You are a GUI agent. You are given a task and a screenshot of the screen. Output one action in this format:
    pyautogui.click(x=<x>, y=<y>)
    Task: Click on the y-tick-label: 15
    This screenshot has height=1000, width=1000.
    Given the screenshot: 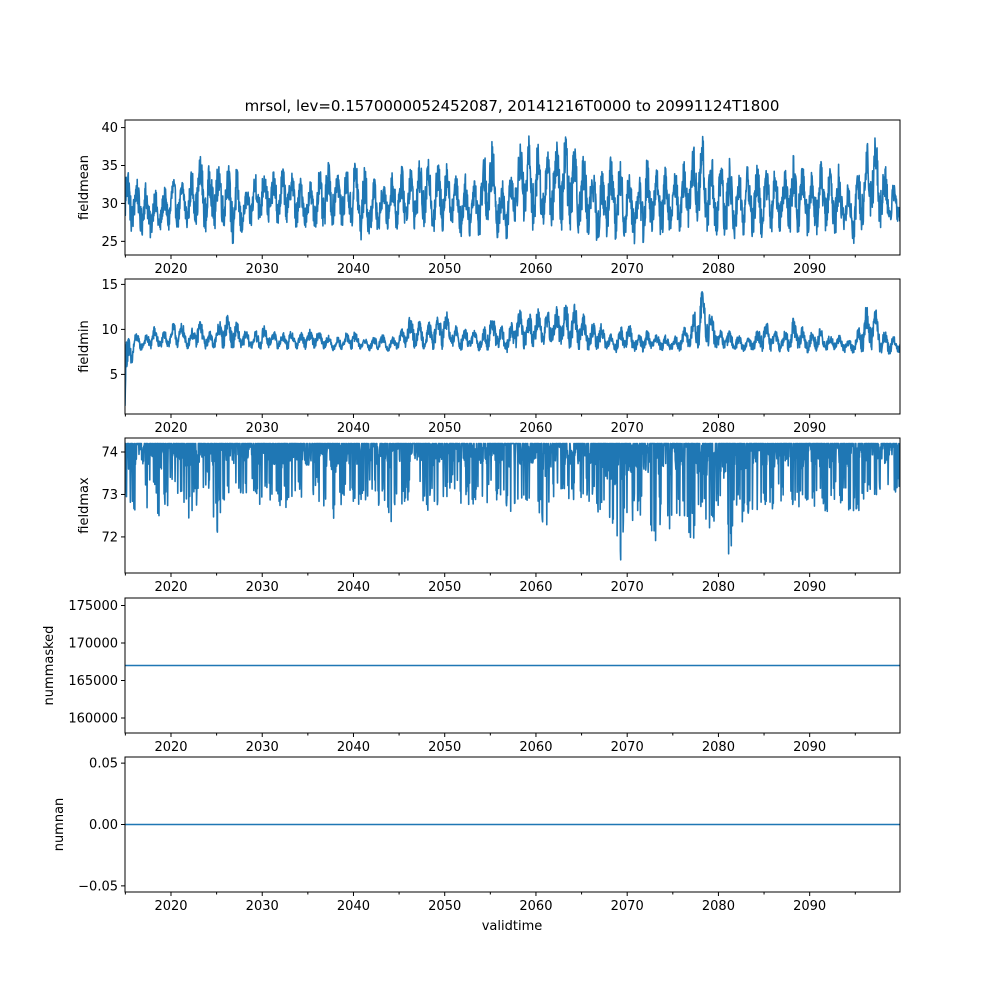 What is the action you would take?
    pyautogui.click(x=109, y=285)
    